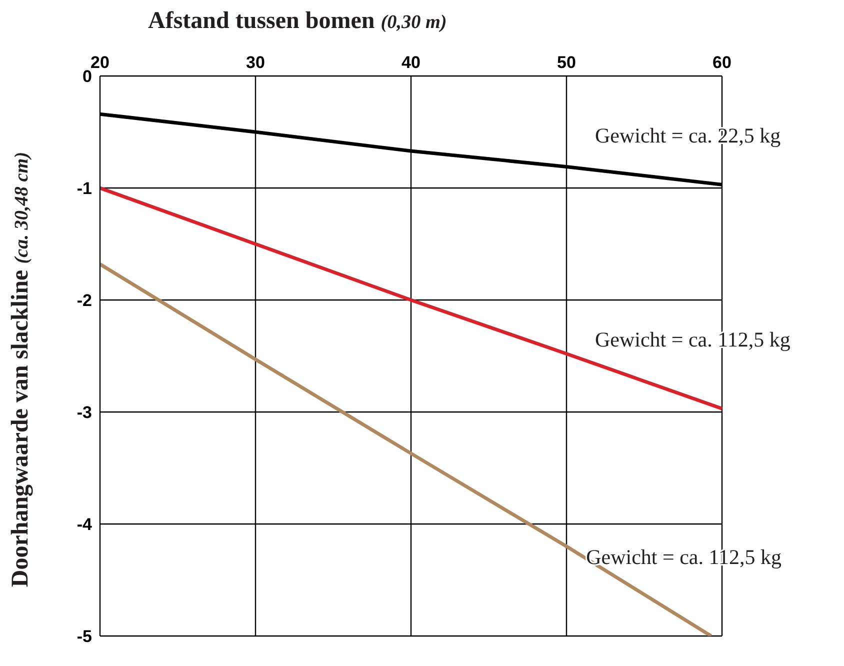 The width and height of the screenshot is (844, 666). Describe the element at coordinates (297, 21) in the screenshot. I see `x-axis-title: Afstand tussen bomen (0,30 m)` at that location.